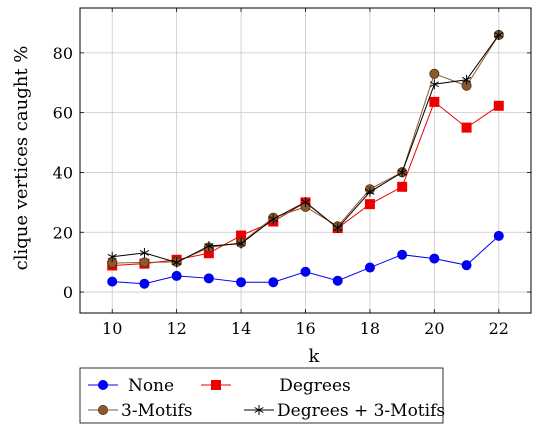  I want to click on legend-entry: None, so click(131, 386).